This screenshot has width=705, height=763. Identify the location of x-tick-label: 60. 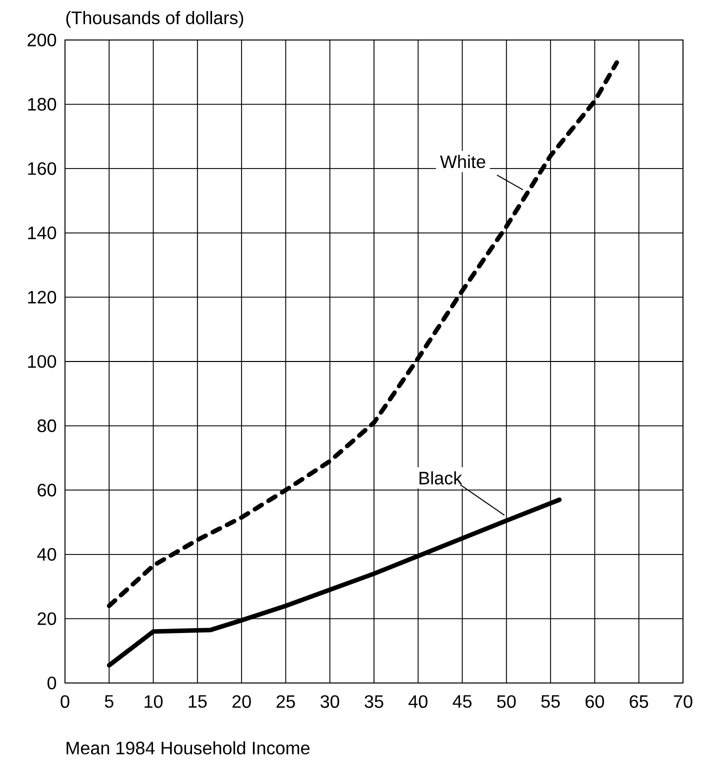
(595, 701).